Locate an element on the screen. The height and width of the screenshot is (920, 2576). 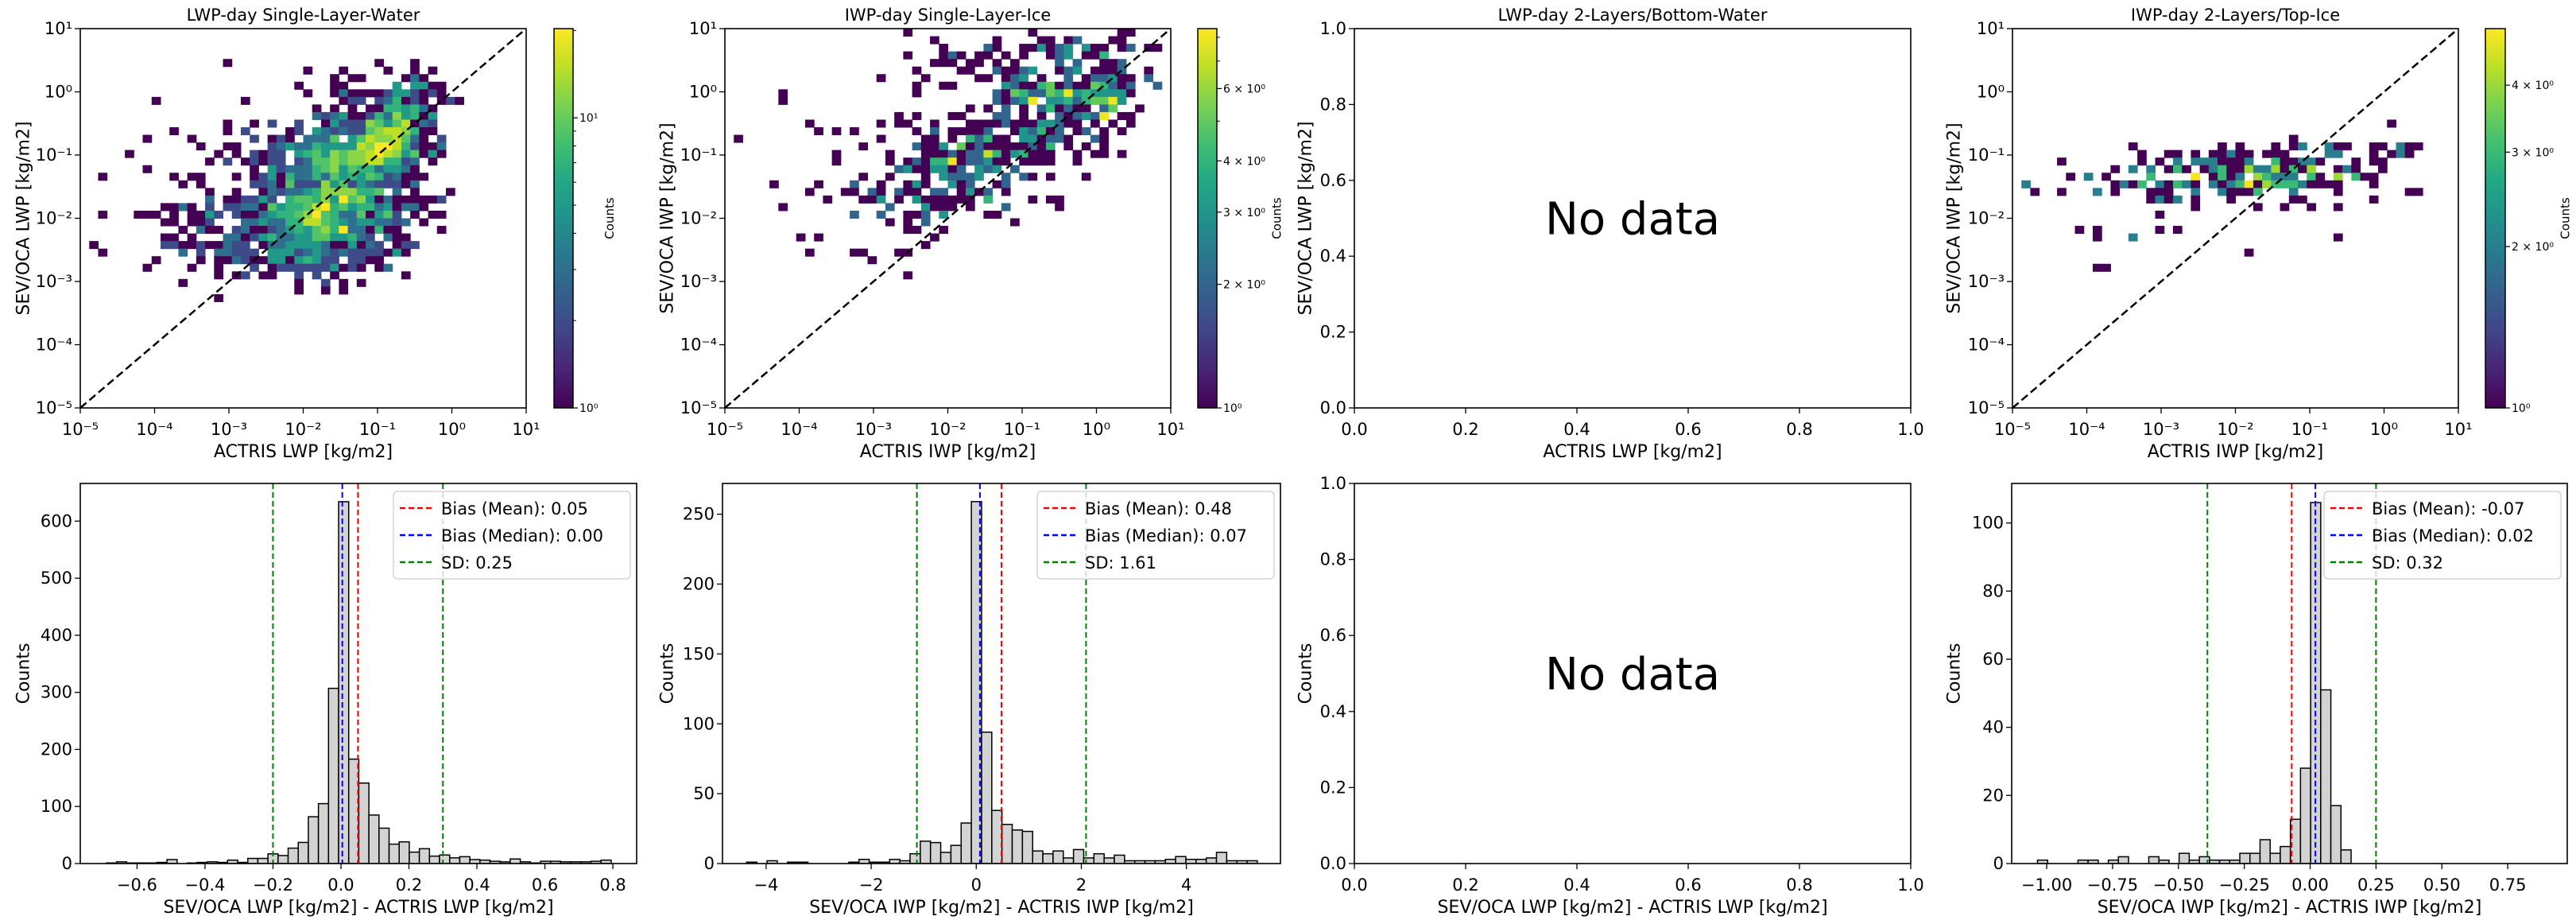
y-tick-label: 50 is located at coordinates (704, 793).